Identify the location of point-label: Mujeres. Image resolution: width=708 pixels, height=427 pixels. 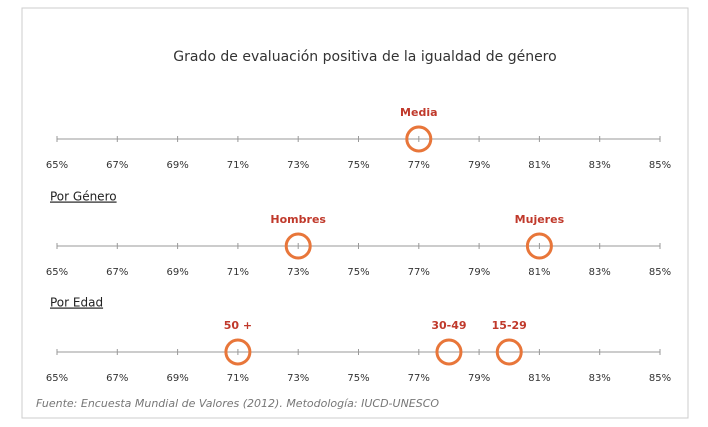
(540, 219).